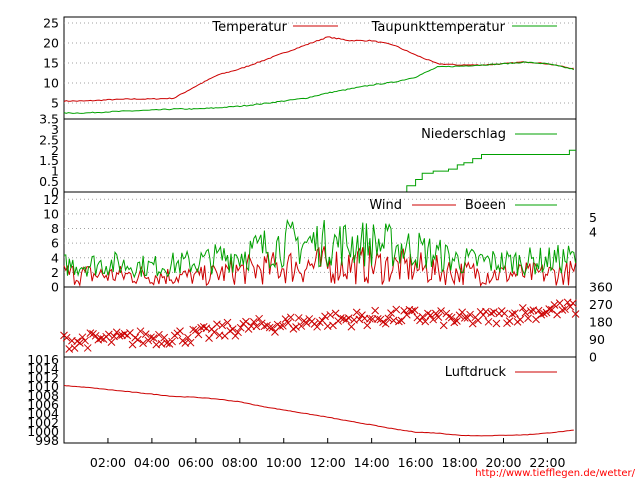 This screenshot has width=640, height=480. Describe the element at coordinates (597, 339) in the screenshot. I see `y2-tick-label: 90` at that location.